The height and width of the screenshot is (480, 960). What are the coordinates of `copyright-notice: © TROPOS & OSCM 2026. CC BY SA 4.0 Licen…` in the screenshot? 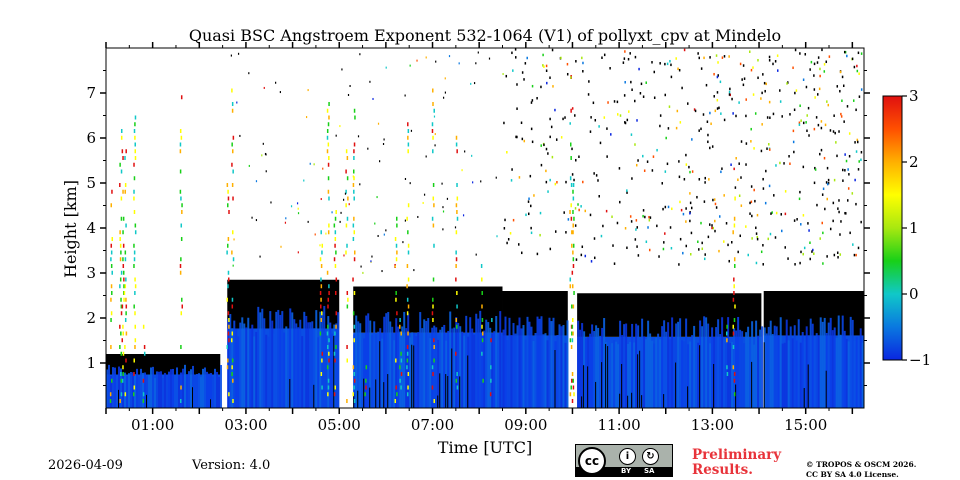 It's located at (861, 470).